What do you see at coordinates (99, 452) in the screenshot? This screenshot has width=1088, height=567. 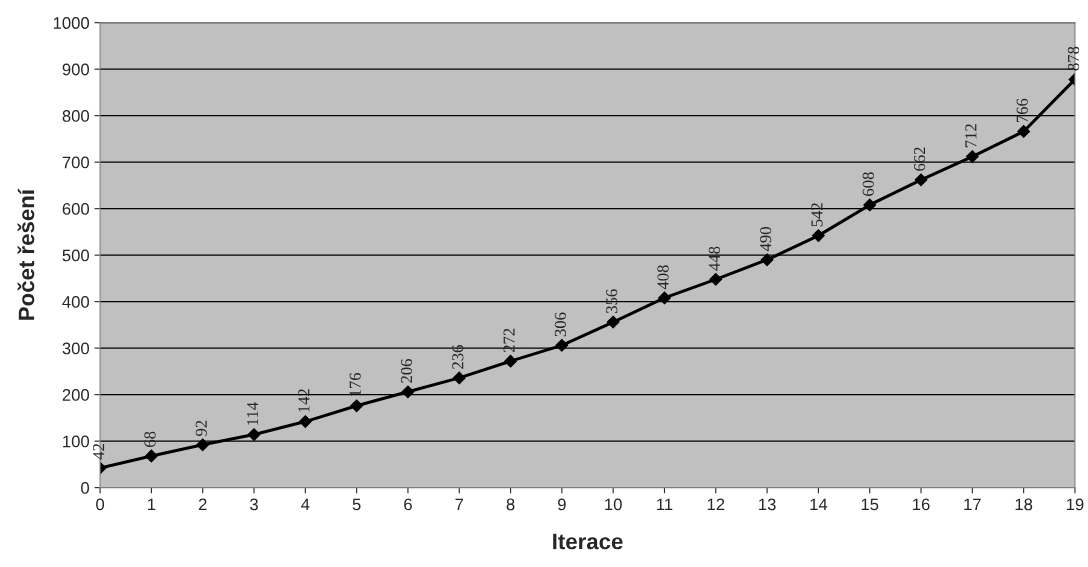 I see `data-label: 42` at bounding box center [99, 452].